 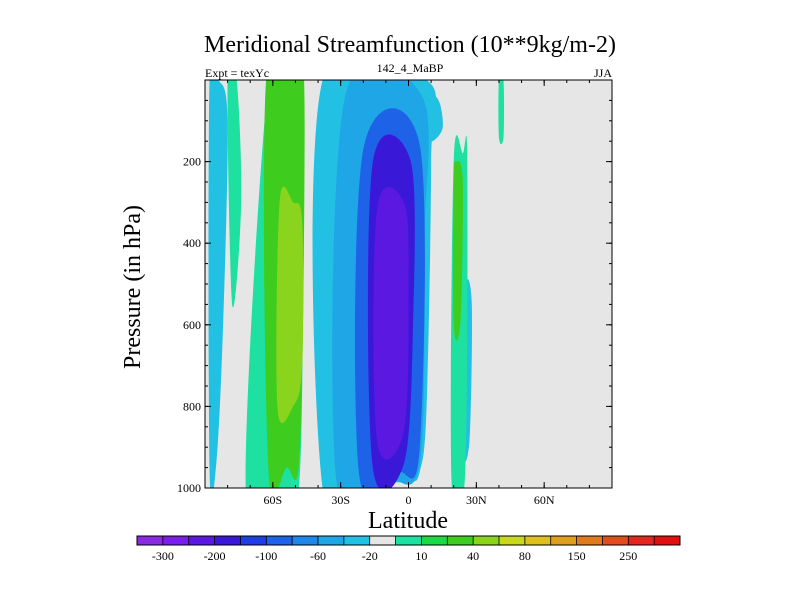 I want to click on colorbar-label: -60, so click(x=318, y=556).